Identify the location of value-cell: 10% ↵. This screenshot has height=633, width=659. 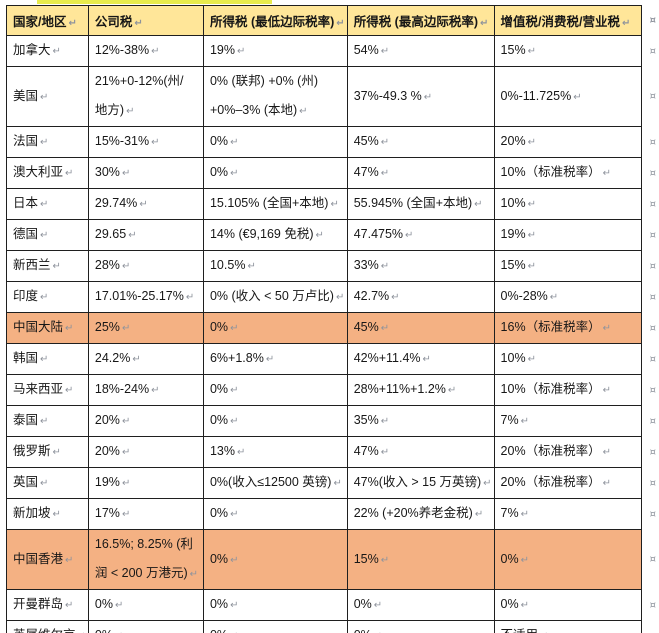
(567, 359).